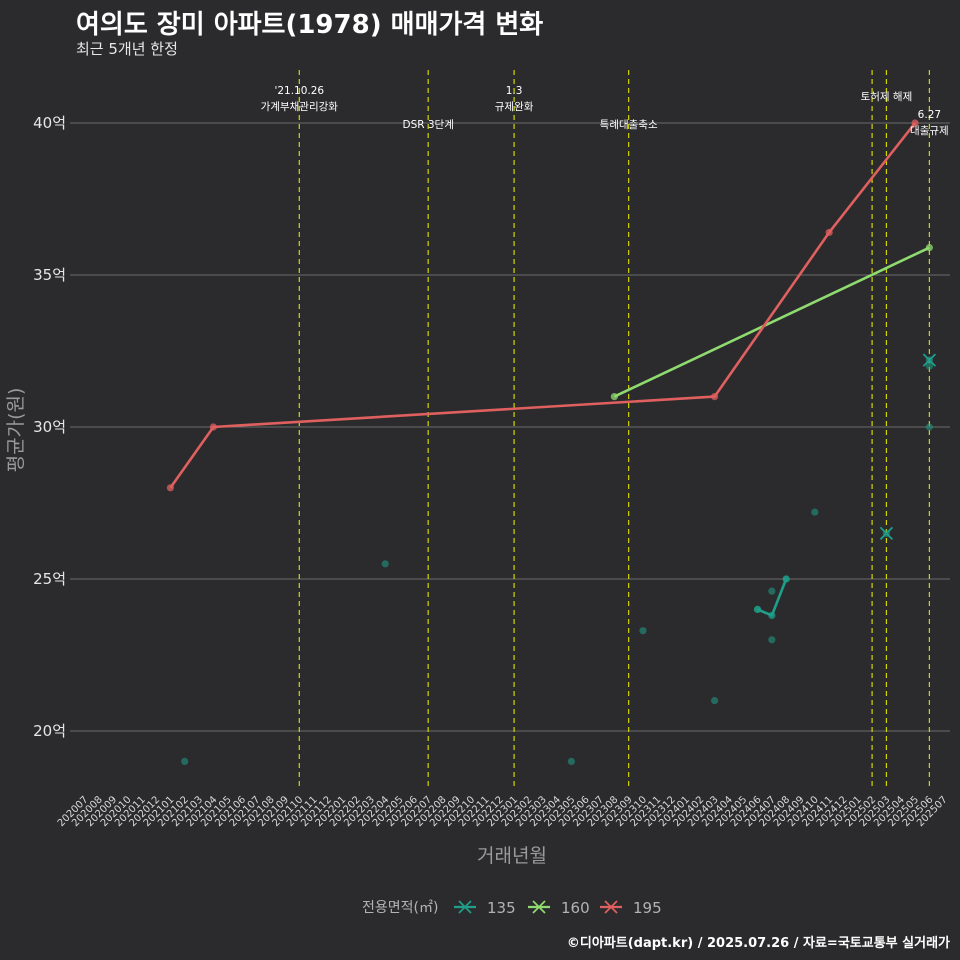 This screenshot has height=960, width=960. What do you see at coordinates (16, 430) in the screenshot?
I see `y-axis-title: 평균가(원)` at bounding box center [16, 430].